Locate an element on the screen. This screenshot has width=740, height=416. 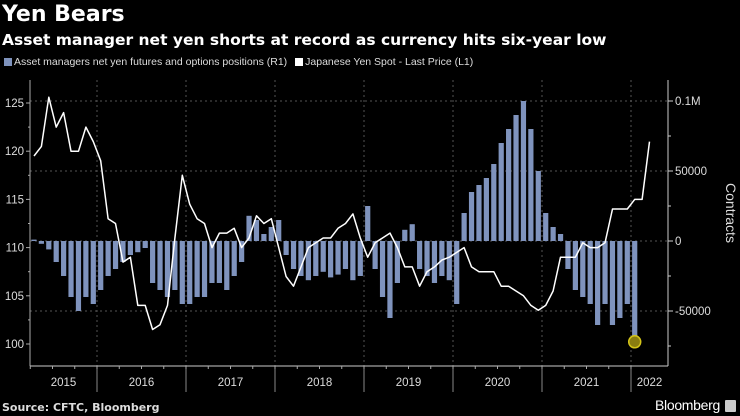
bloomberg-terminal-icon is located at coordinates (730, 406).